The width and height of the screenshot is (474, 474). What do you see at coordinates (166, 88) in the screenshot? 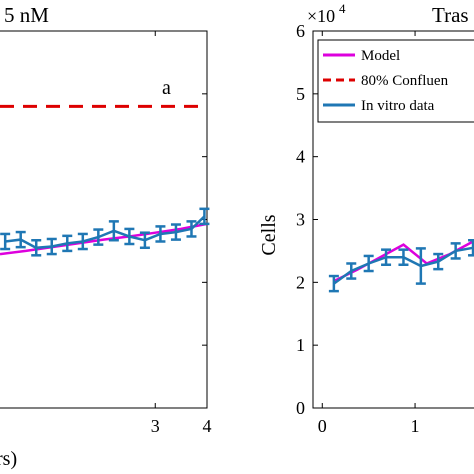
I see `left-annotation: a` at bounding box center [166, 88].